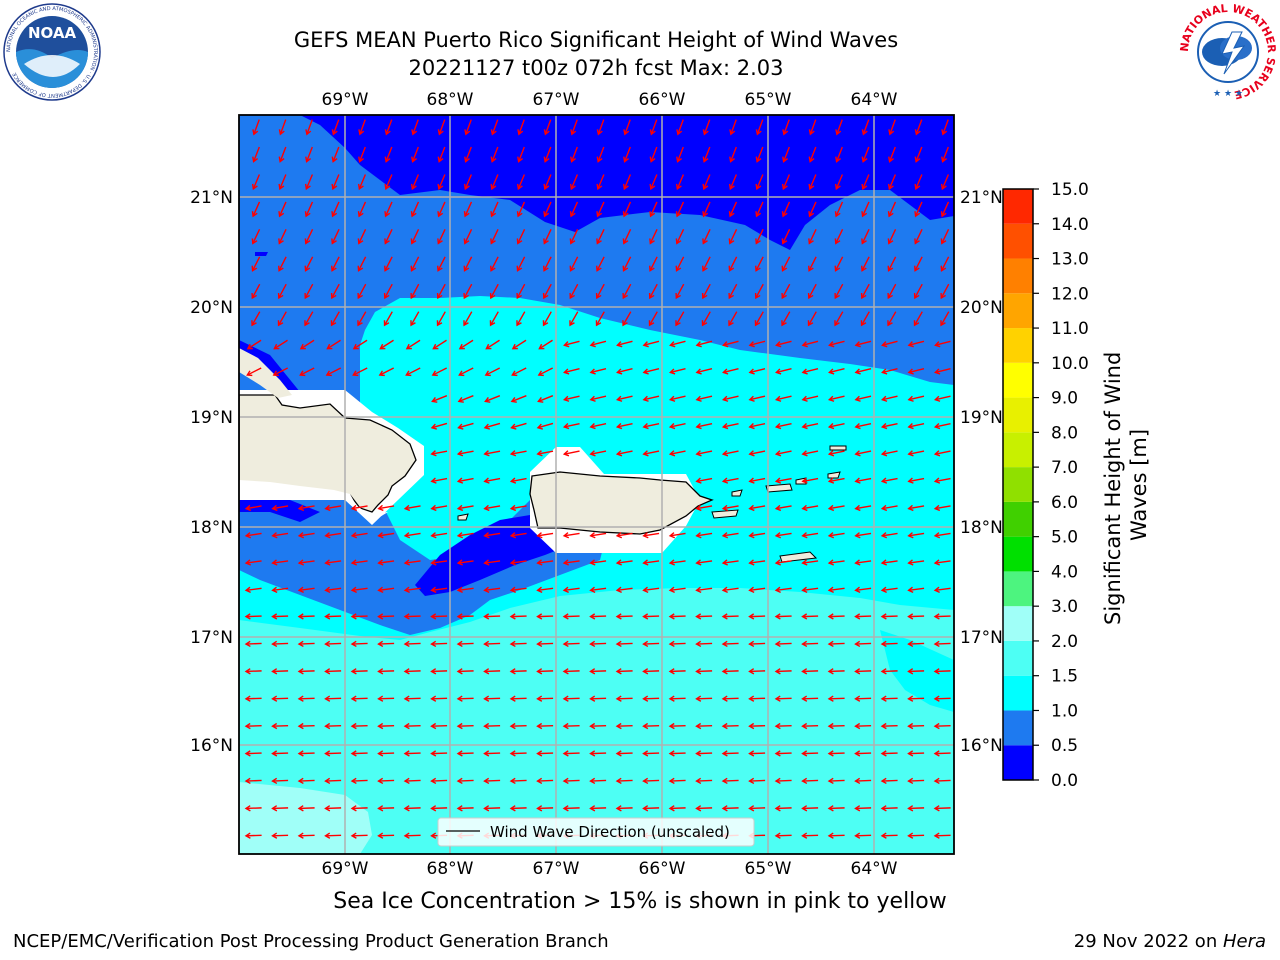 The width and height of the screenshot is (1280, 960). What do you see at coordinates (556, 100) in the screenshot?
I see `lon-label-top: 67°W` at bounding box center [556, 100].